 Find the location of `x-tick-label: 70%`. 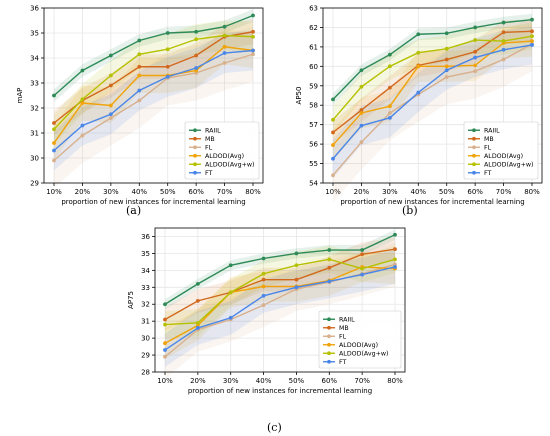

x-tick-label: 70% is located at coordinates (225, 192).